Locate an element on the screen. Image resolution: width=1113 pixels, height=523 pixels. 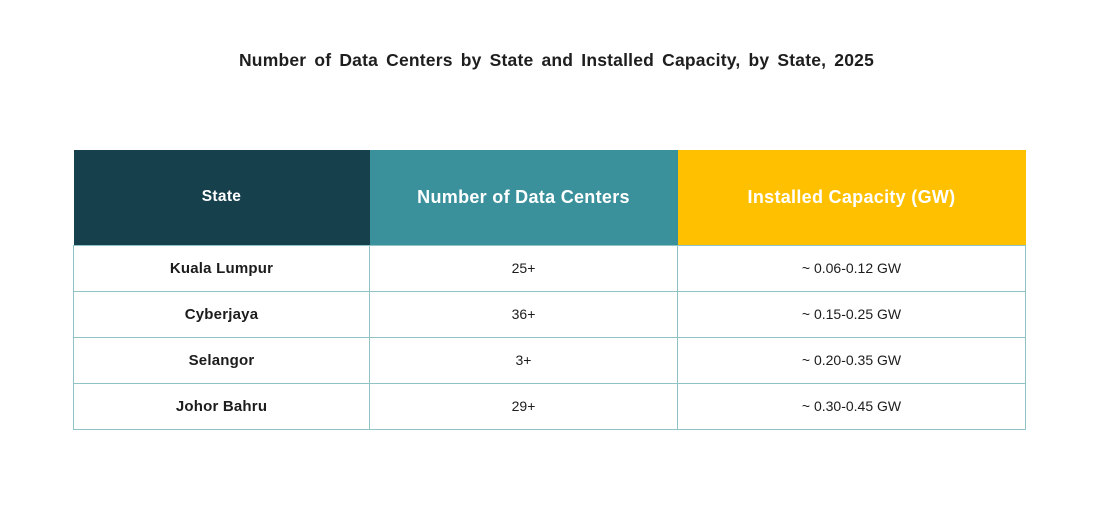
table-row: Selangor 3+ ~ 0.20-0.35 GW is located at coordinates (549, 360).